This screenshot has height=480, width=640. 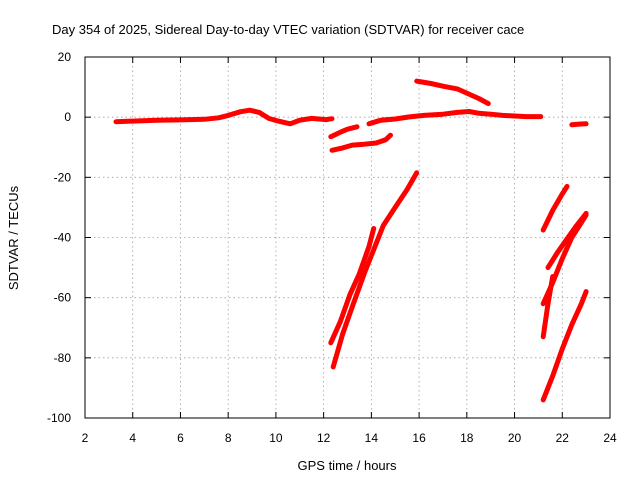 What do you see at coordinates (452, 92) in the screenshot?
I see `series-trace-16-19-high` at bounding box center [452, 92].